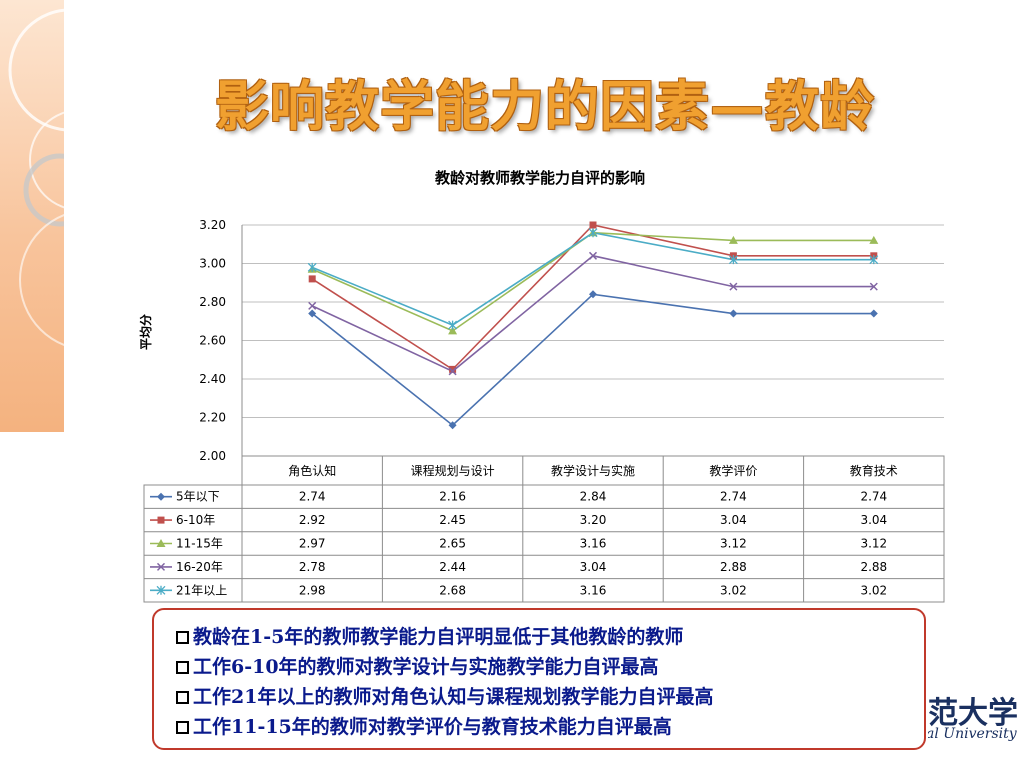  Describe the element at coordinates (453, 470) in the screenshot. I see `category-label: 课程规划与设计` at that location.